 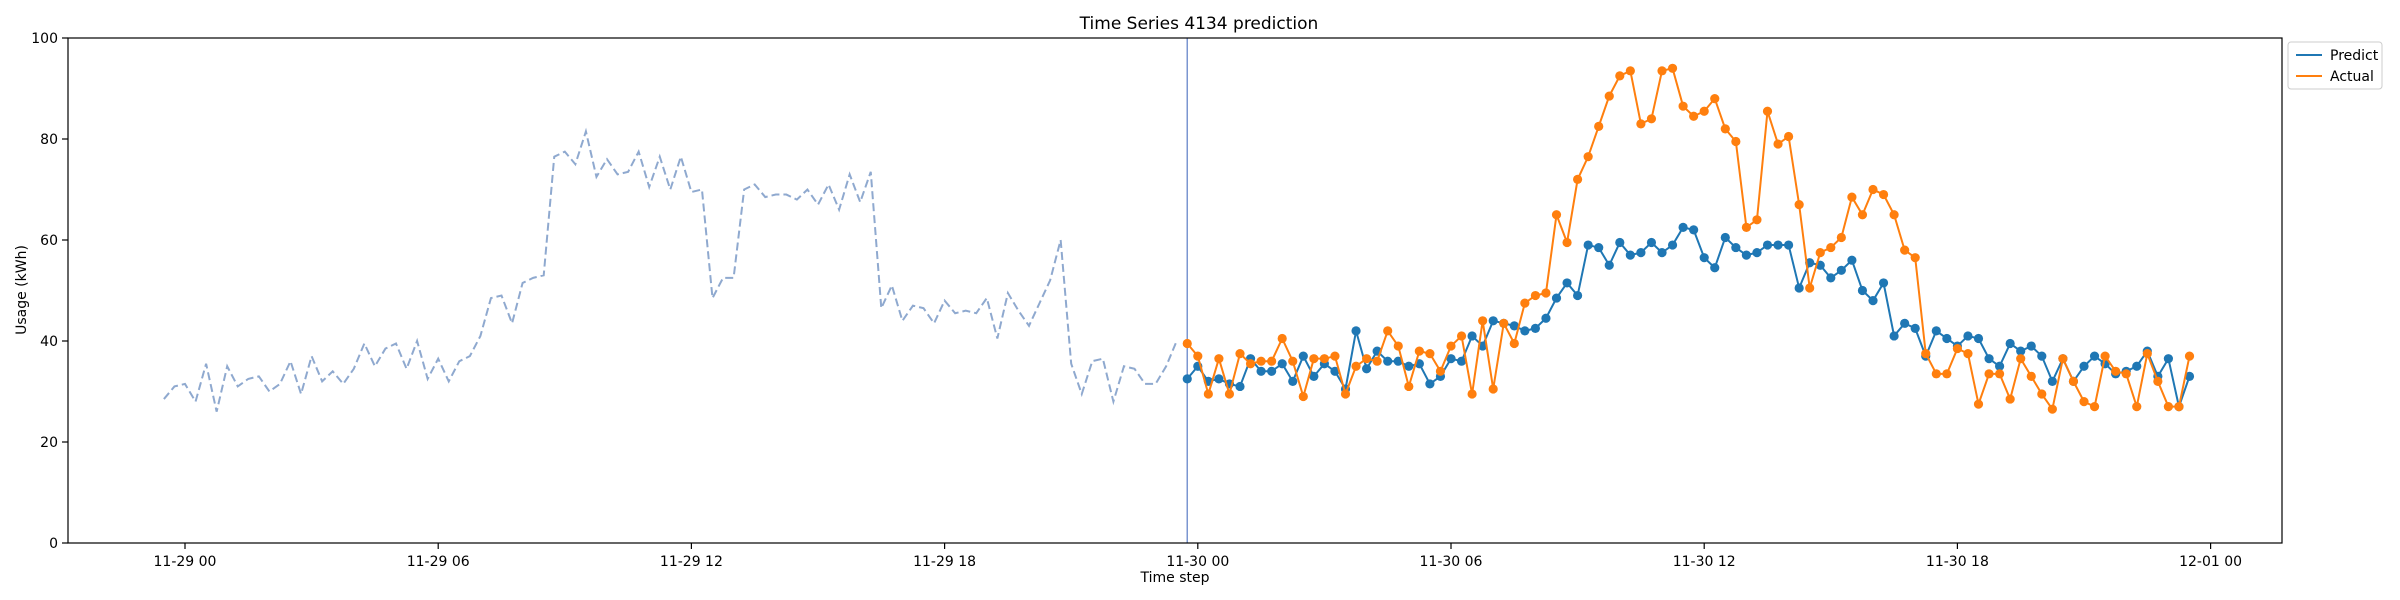 What do you see at coordinates (1199, 24) in the screenshot?
I see `chart-title: Time Series 4134 prediction` at bounding box center [1199, 24].